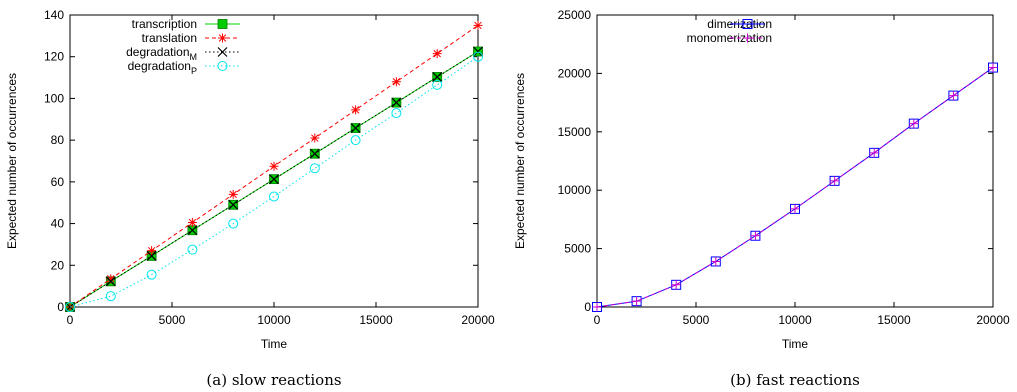 Image resolution: width=1017 pixels, height=392 pixels. Describe the element at coordinates (795, 344) in the screenshot. I see `x-axis-title: Time` at that location.